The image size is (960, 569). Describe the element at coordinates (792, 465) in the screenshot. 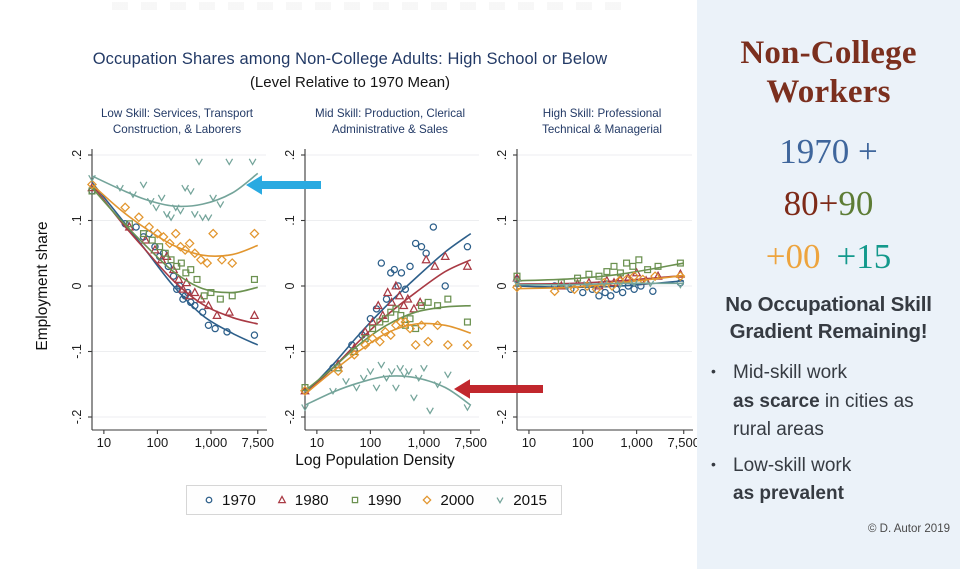

I see `bullet-line: Low-skill work` at that location.